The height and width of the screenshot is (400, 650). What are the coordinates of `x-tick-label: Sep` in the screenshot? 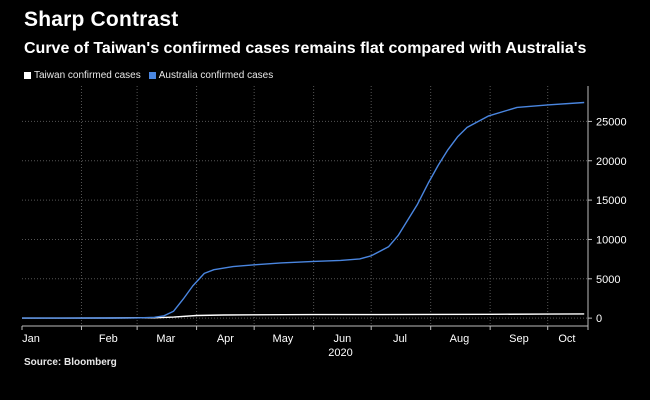 It's located at (519, 339).